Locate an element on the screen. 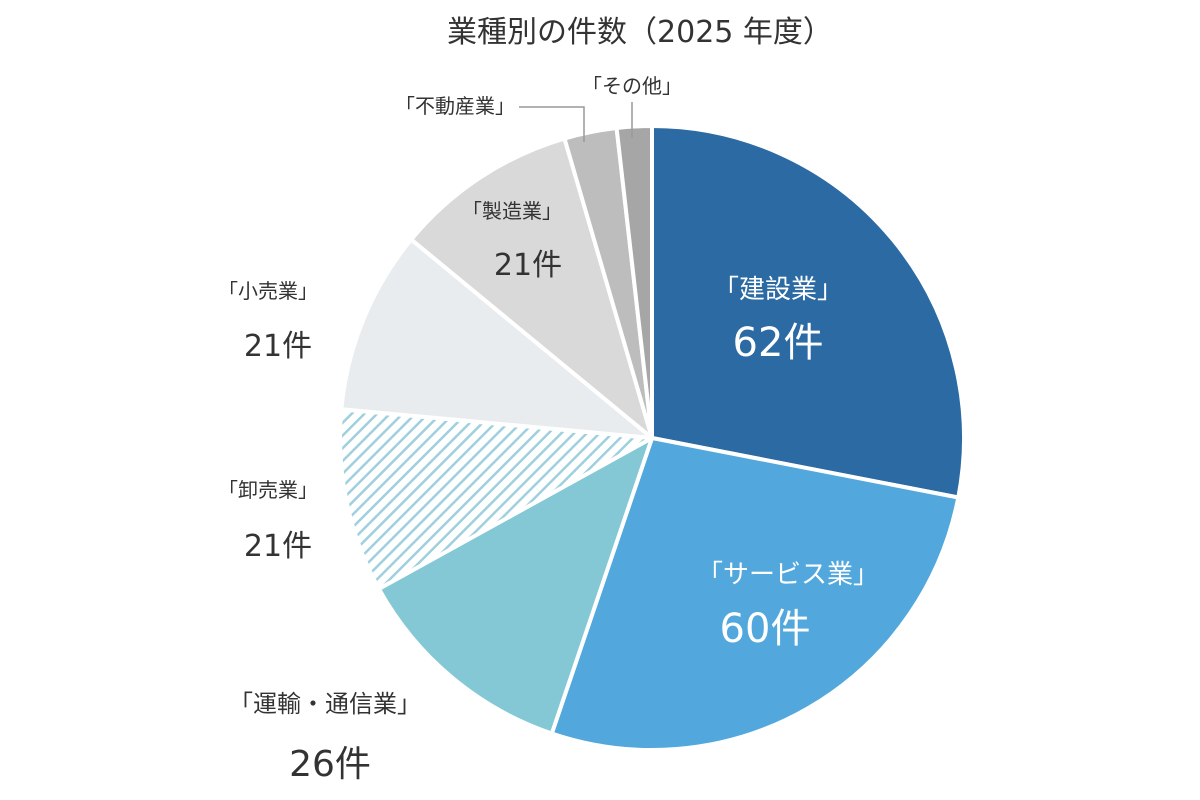  slice-category-label: 「製造業」 is located at coordinates (512, 211).